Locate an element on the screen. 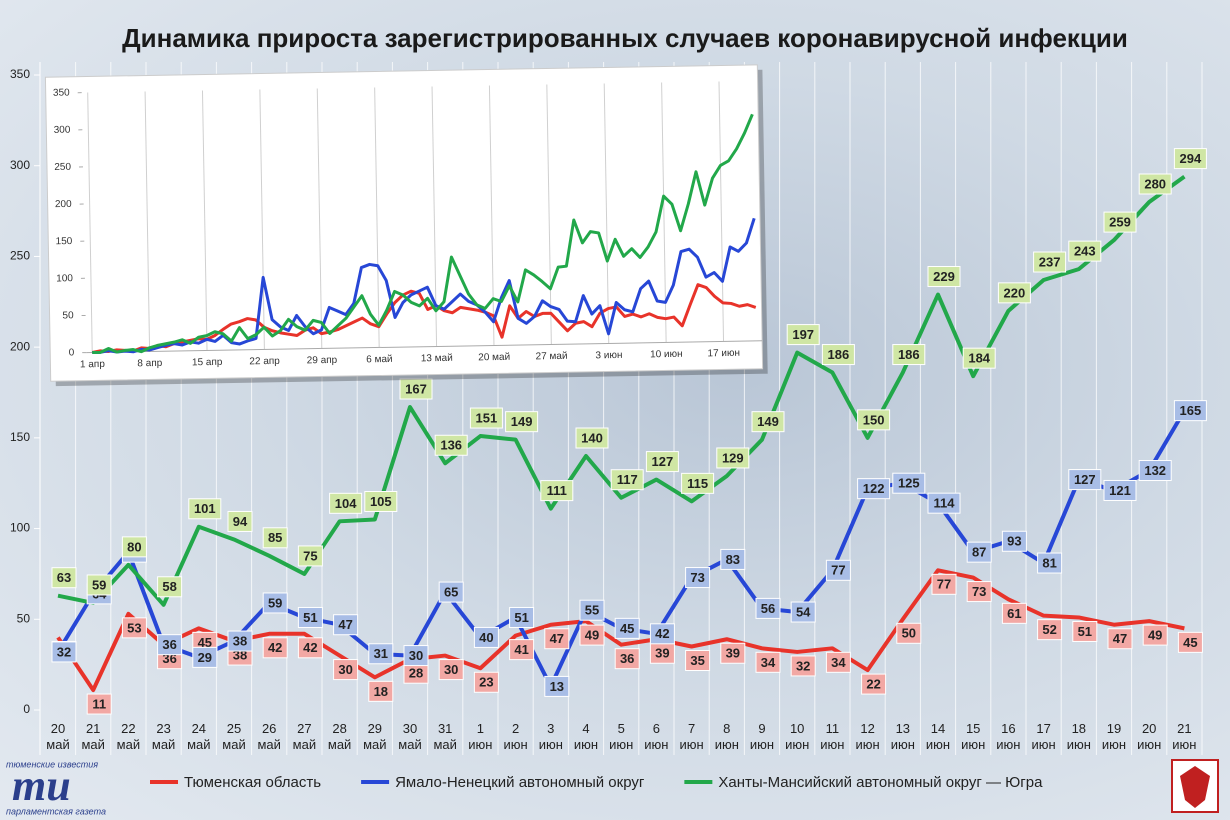 The height and width of the screenshot is (820, 1230). data-label: 122 is located at coordinates (874, 488).